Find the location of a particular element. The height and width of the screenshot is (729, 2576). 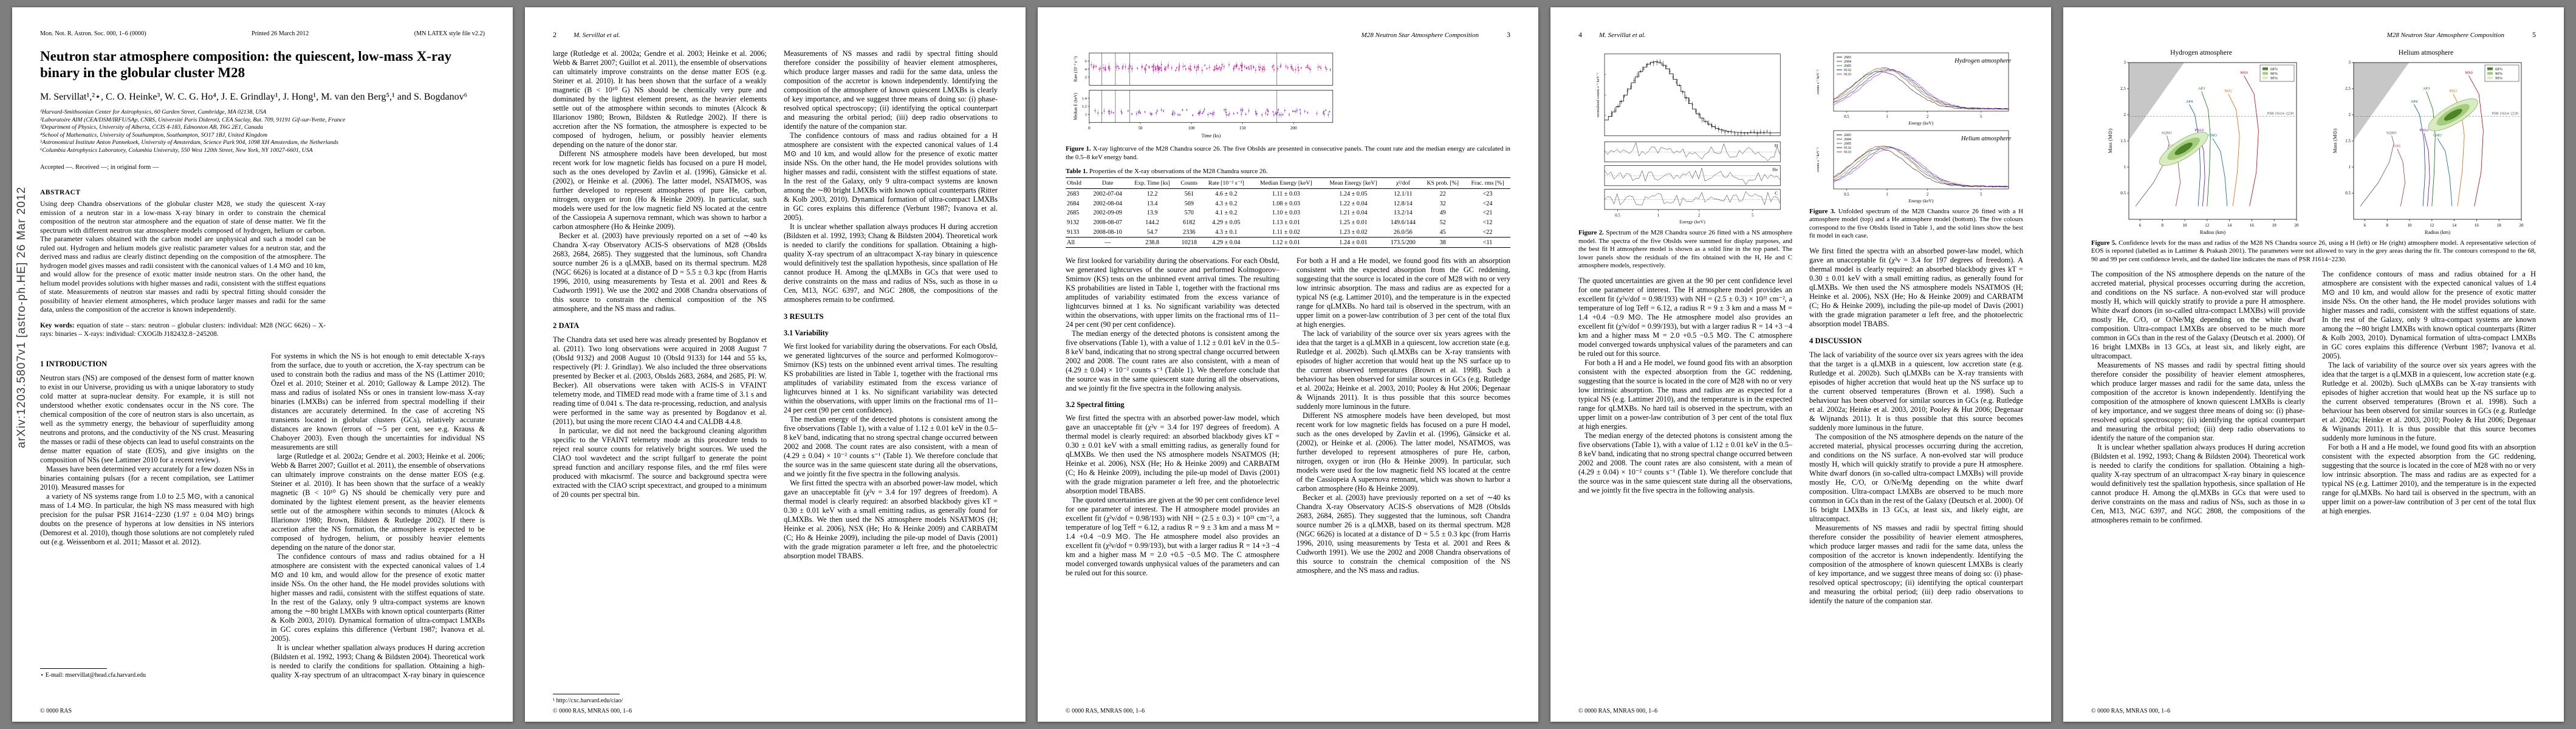

svg-text: H is located at coordinates (1776, 145).